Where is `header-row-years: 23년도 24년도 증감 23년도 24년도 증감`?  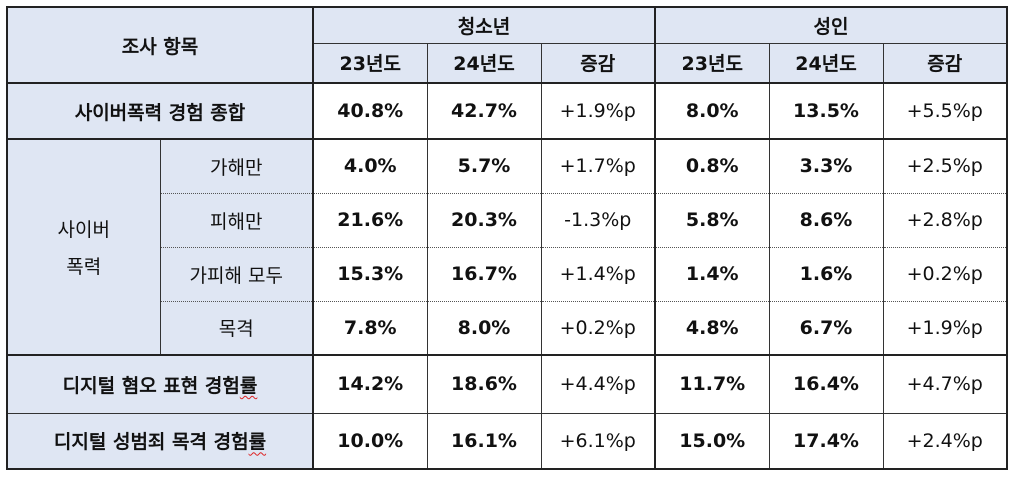 header-row-years: 23년도 24년도 증감 23년도 24년도 증감 is located at coordinates (507, 63).